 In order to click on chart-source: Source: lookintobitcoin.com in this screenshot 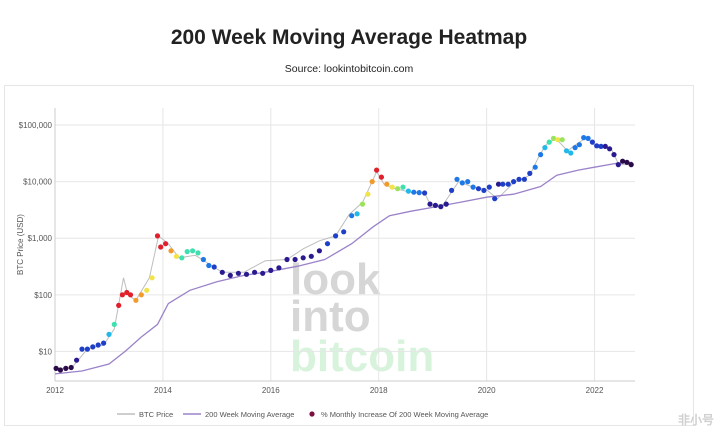, I will do `click(349, 69)`.